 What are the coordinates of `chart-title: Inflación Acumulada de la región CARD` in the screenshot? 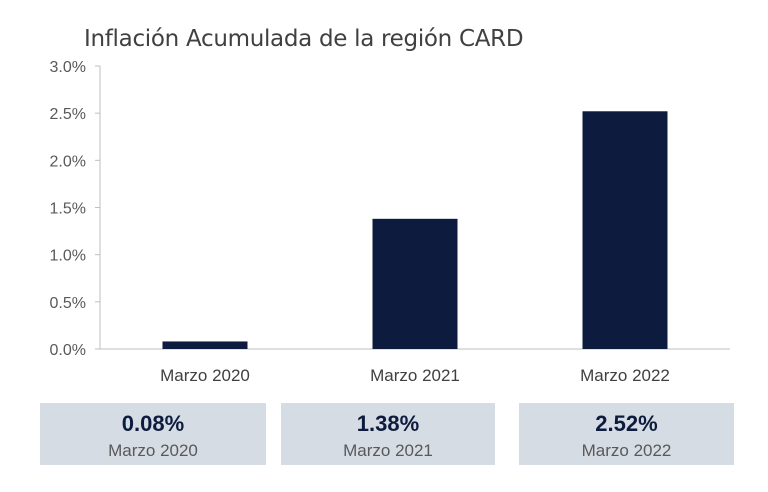 It's located at (304, 39).